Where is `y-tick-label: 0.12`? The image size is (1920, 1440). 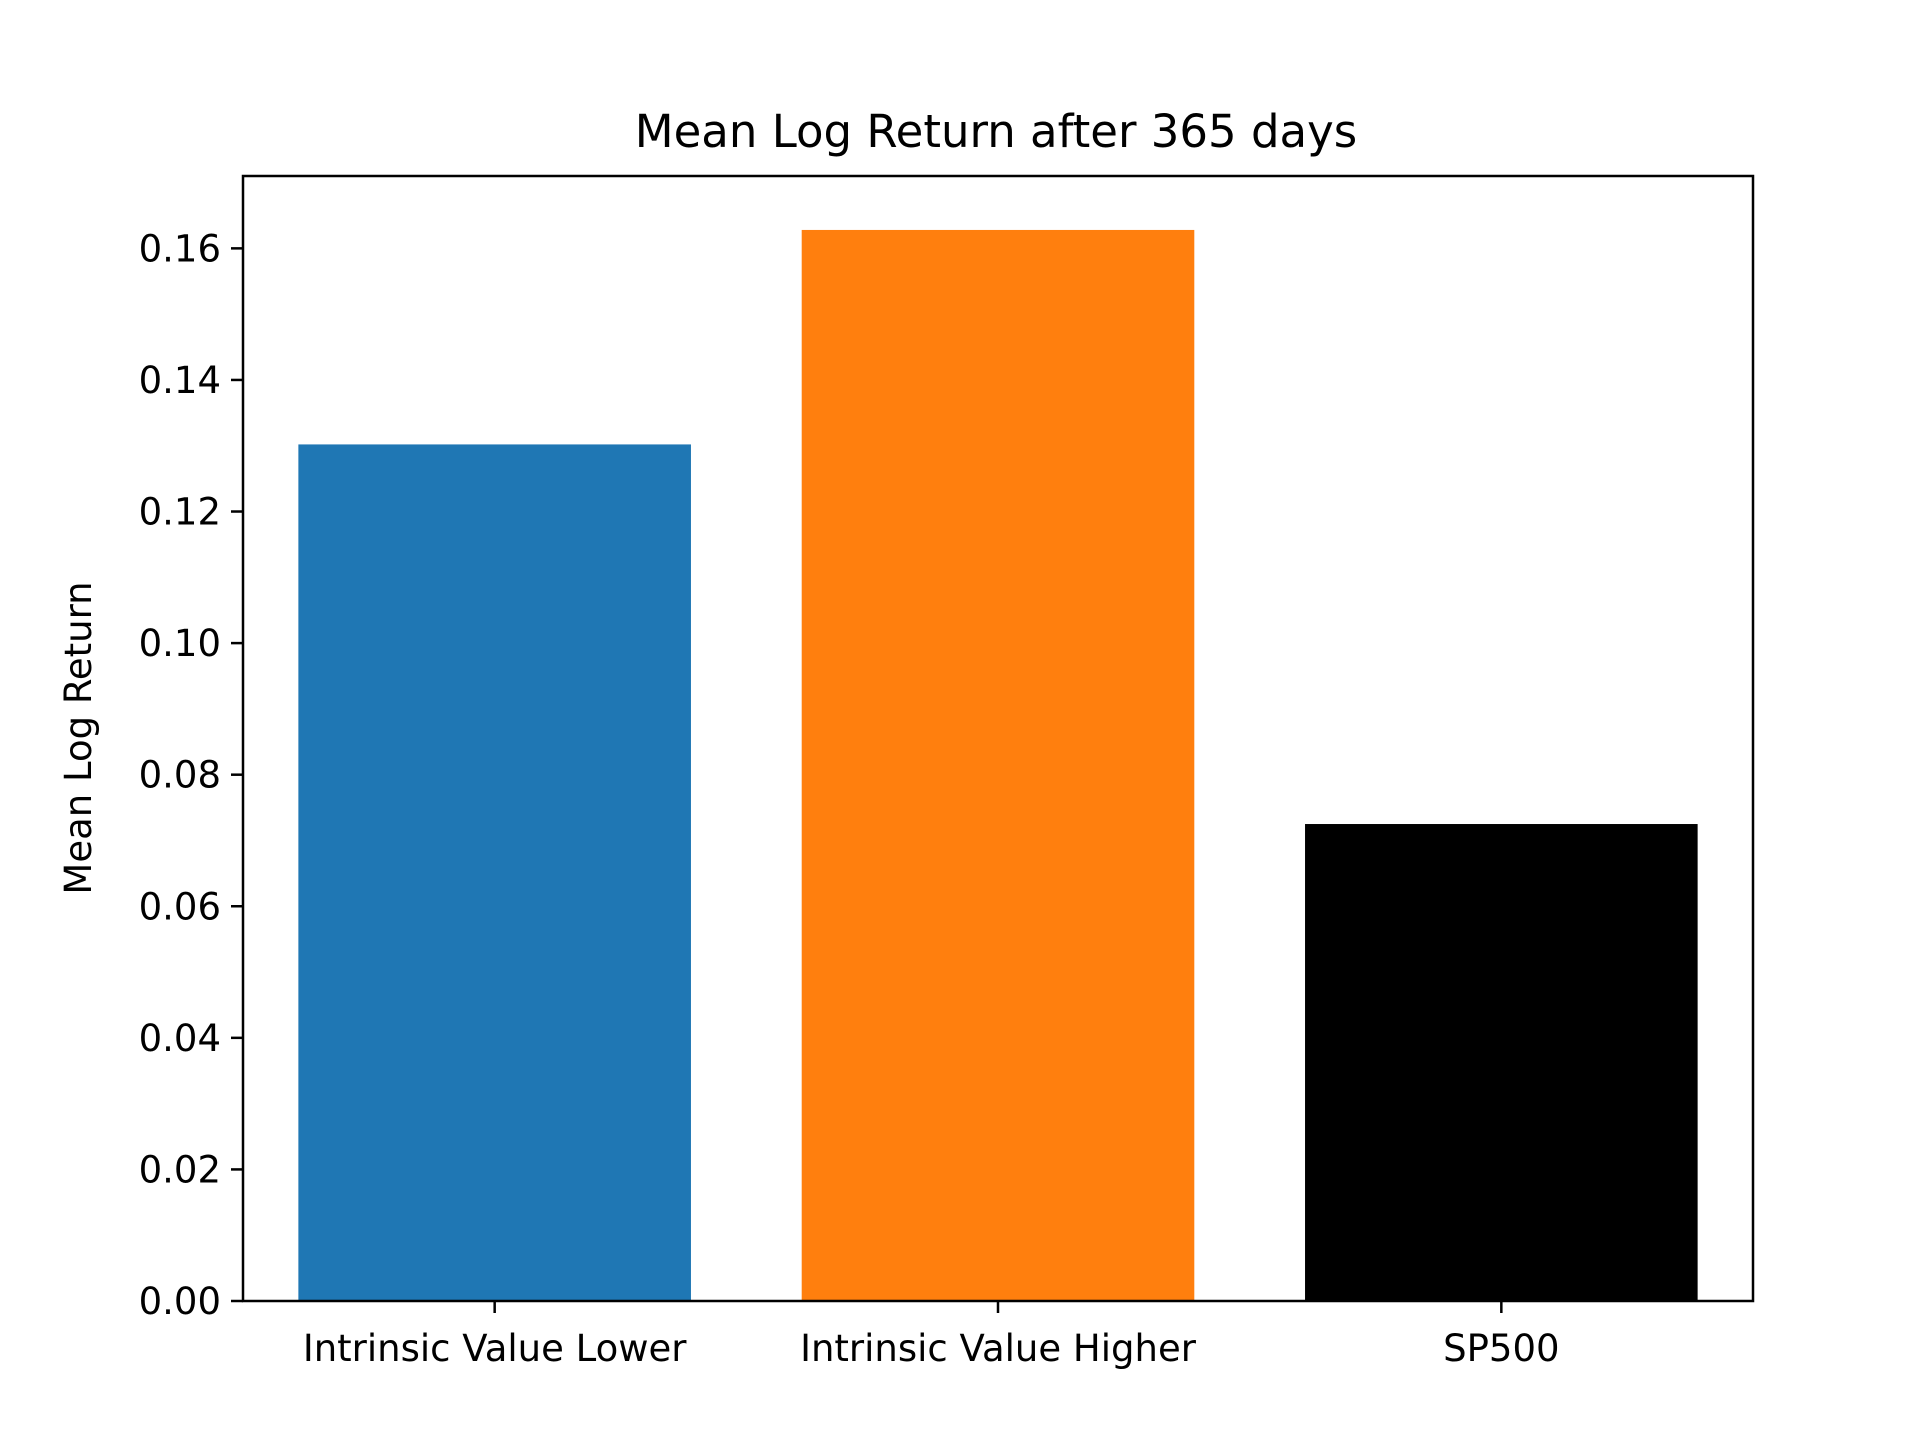 y-tick-label: 0.12 is located at coordinates (180, 512).